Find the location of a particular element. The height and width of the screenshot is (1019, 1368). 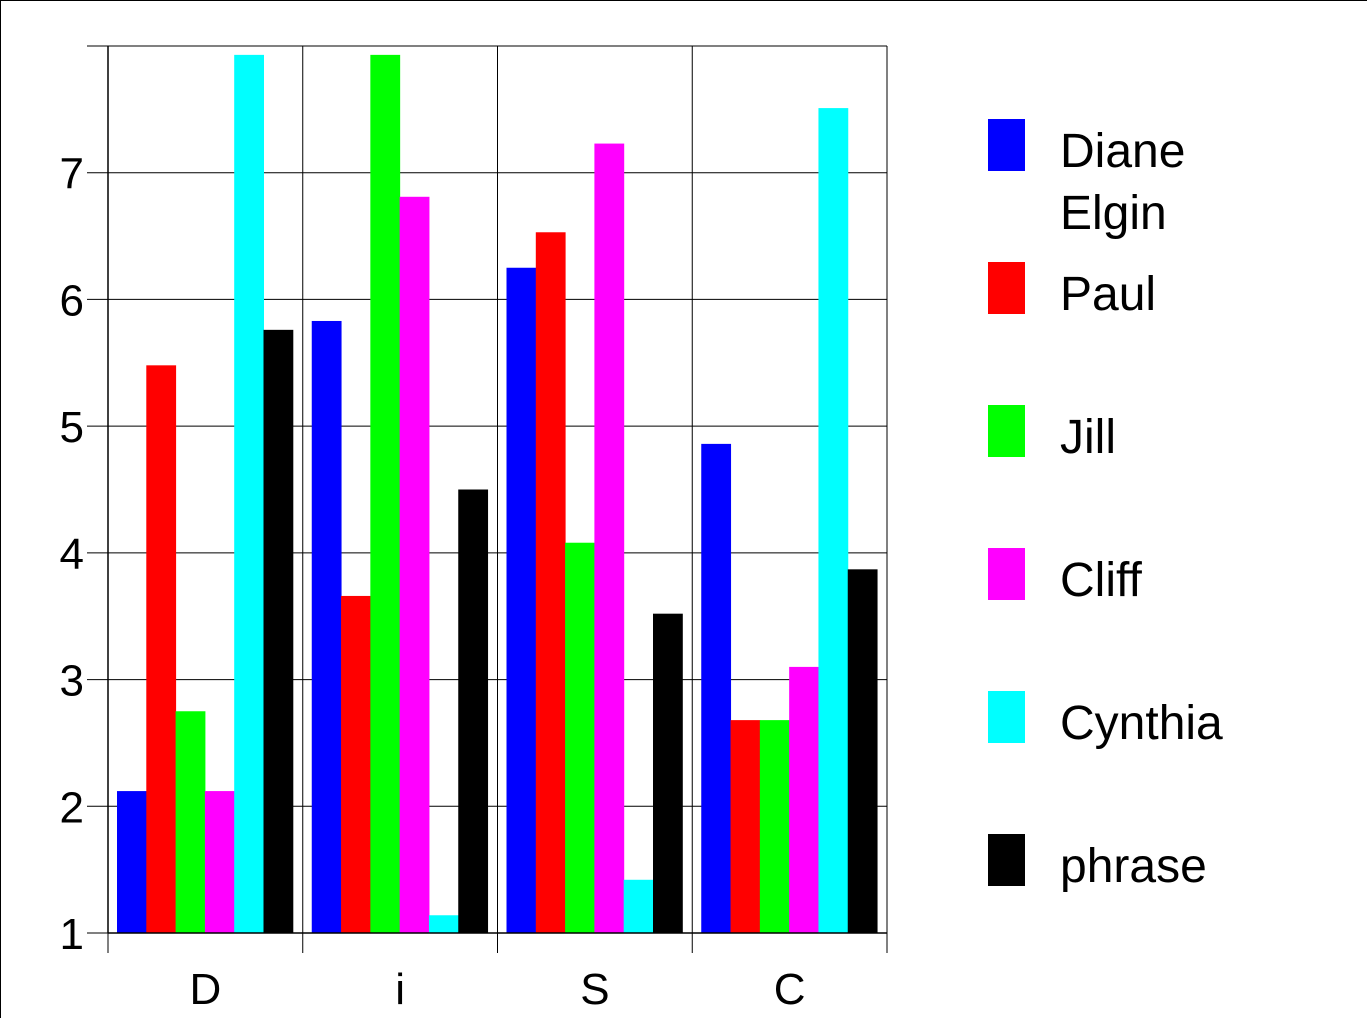

legend-label: Paul is located at coordinates (1108, 294).